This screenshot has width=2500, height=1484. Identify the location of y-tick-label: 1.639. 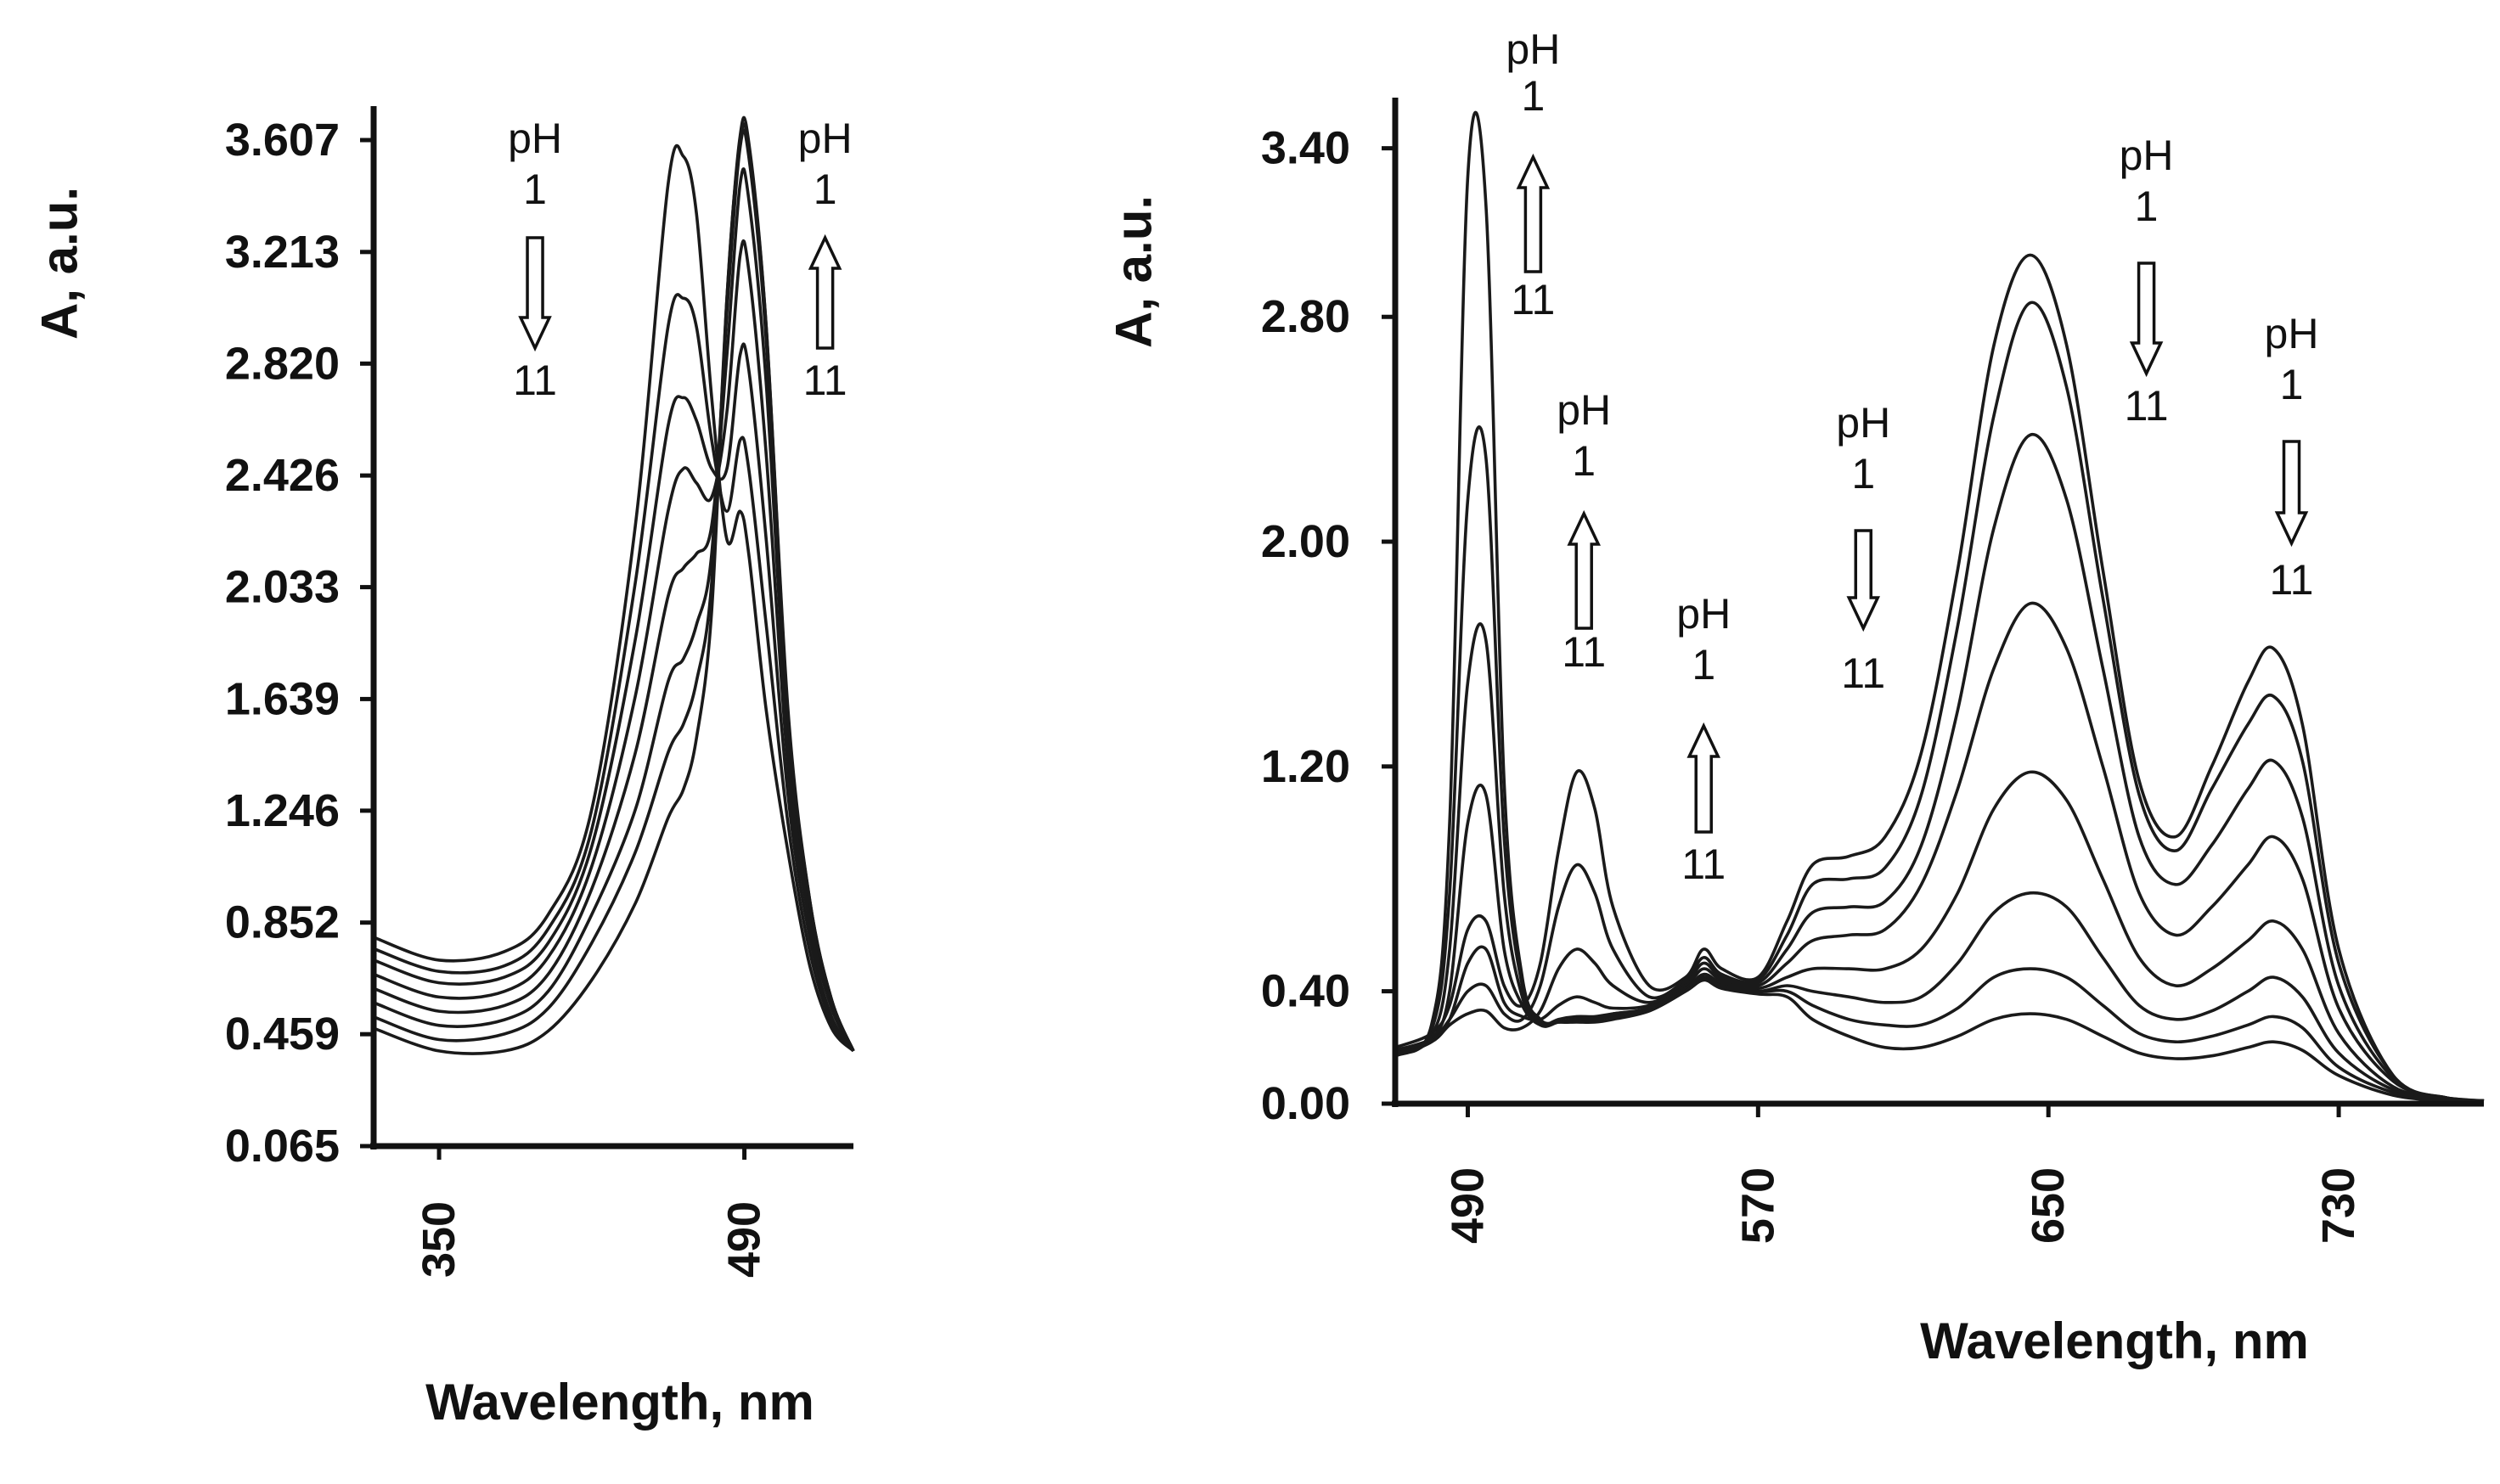
(282, 698).